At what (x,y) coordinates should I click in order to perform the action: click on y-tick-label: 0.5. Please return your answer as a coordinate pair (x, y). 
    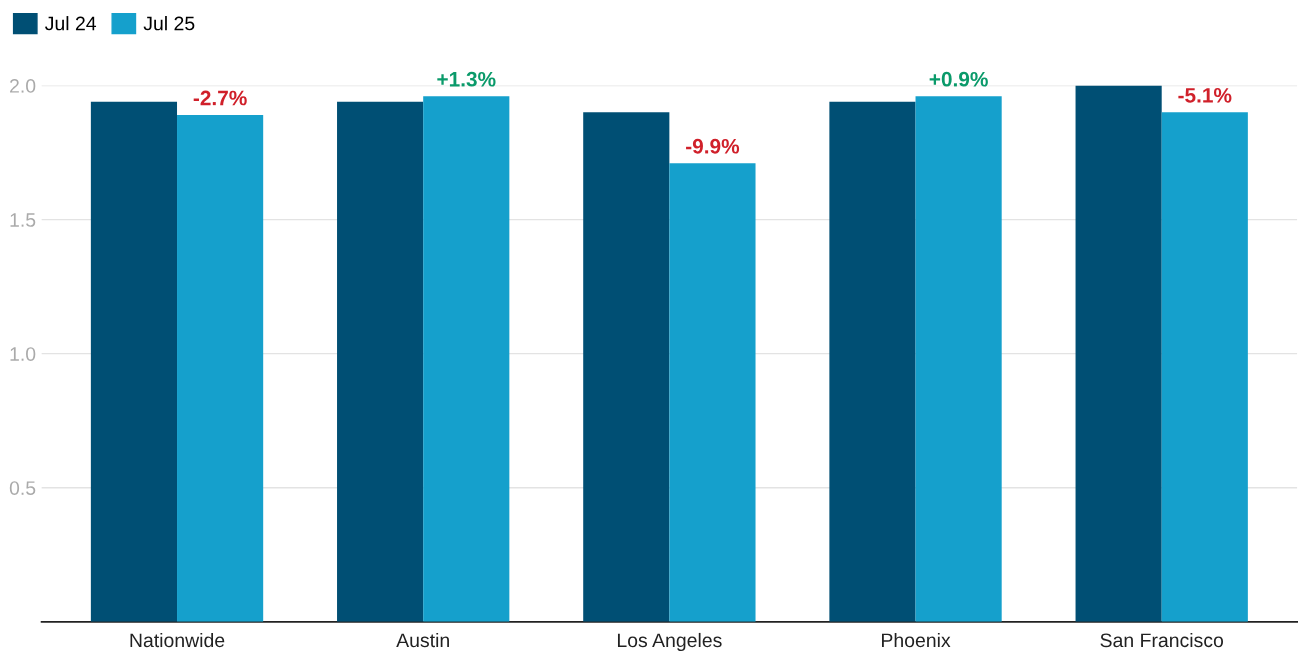
    Looking at the image, I should click on (22, 488).